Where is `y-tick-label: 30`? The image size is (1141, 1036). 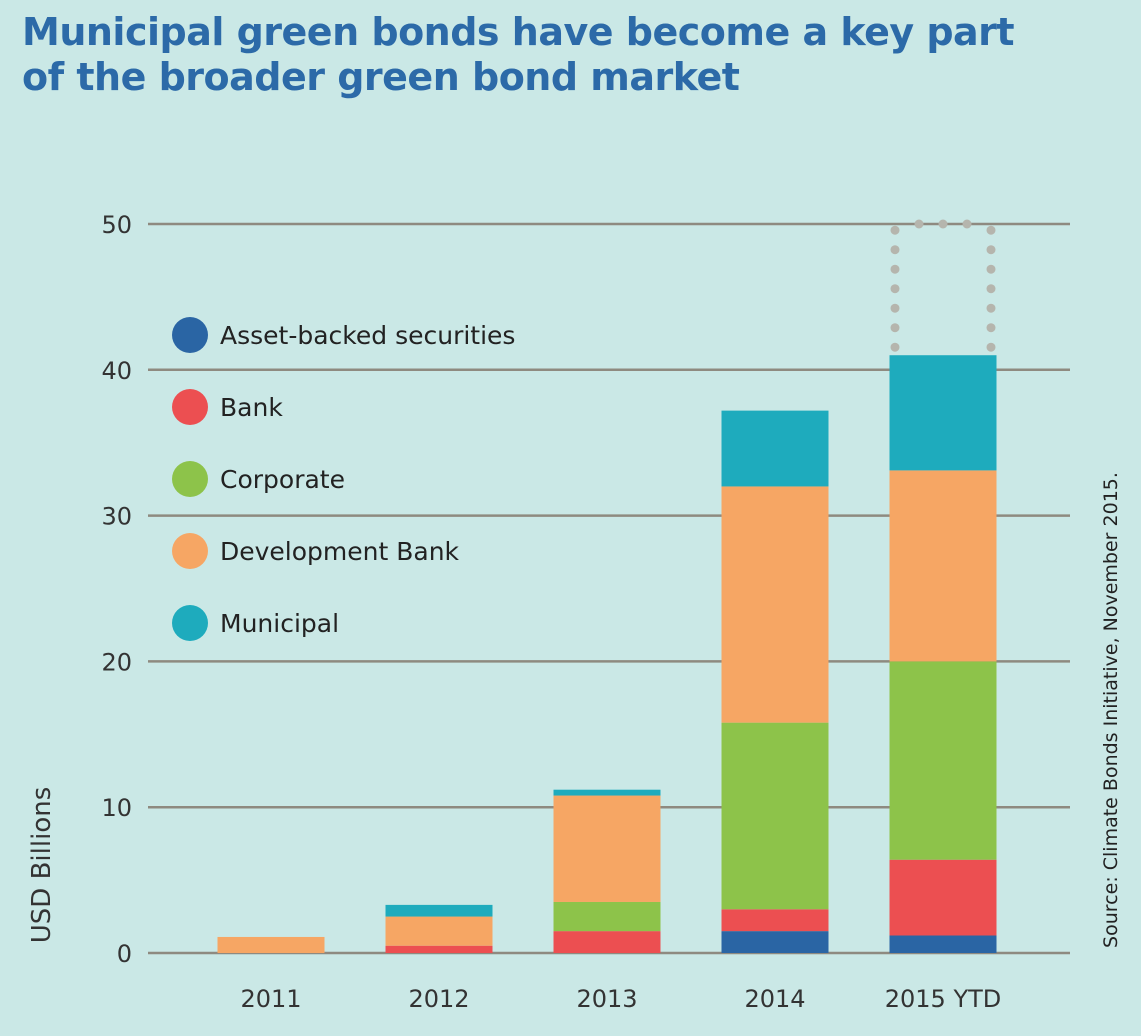 y-tick-label: 30 is located at coordinates (116, 517).